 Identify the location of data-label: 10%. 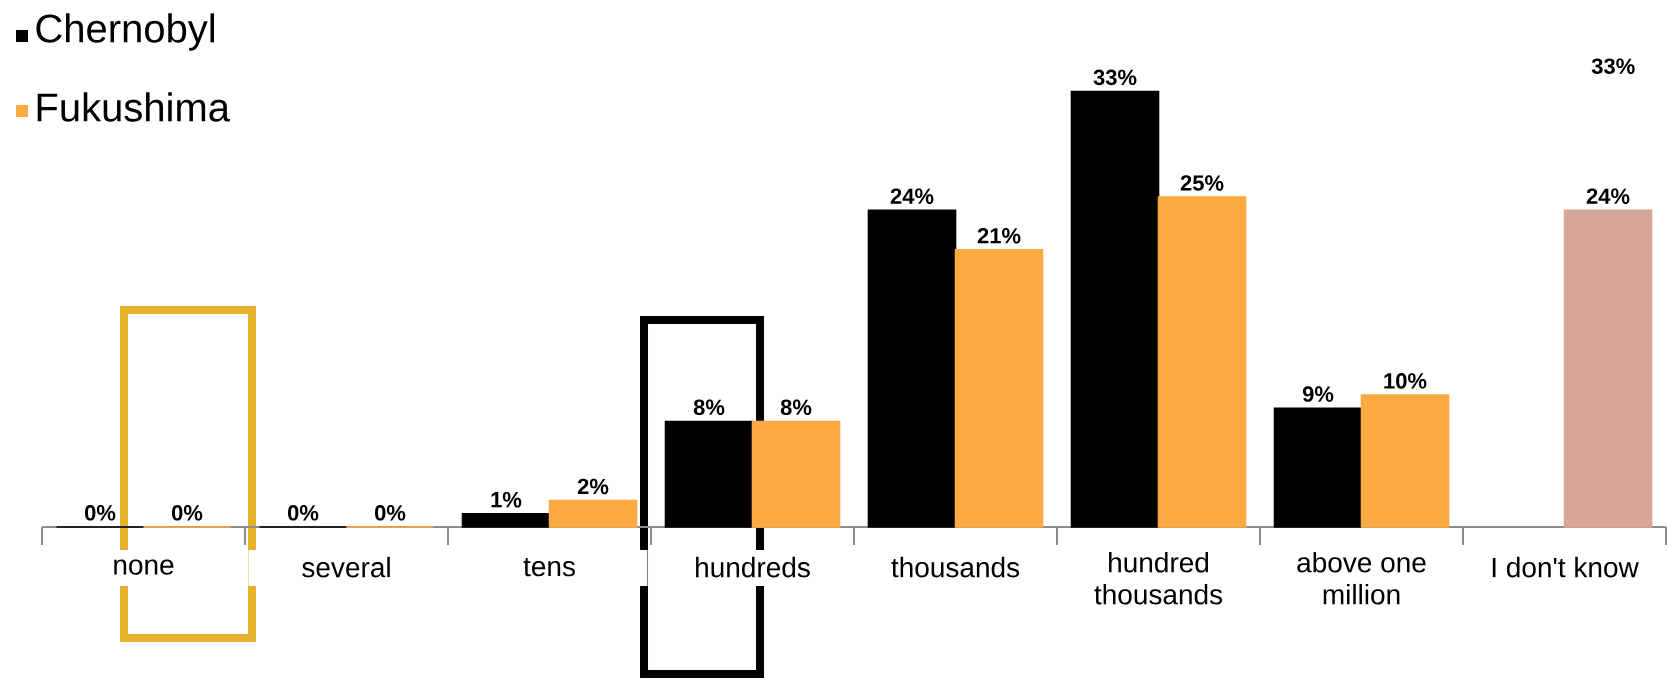
(1405, 381).